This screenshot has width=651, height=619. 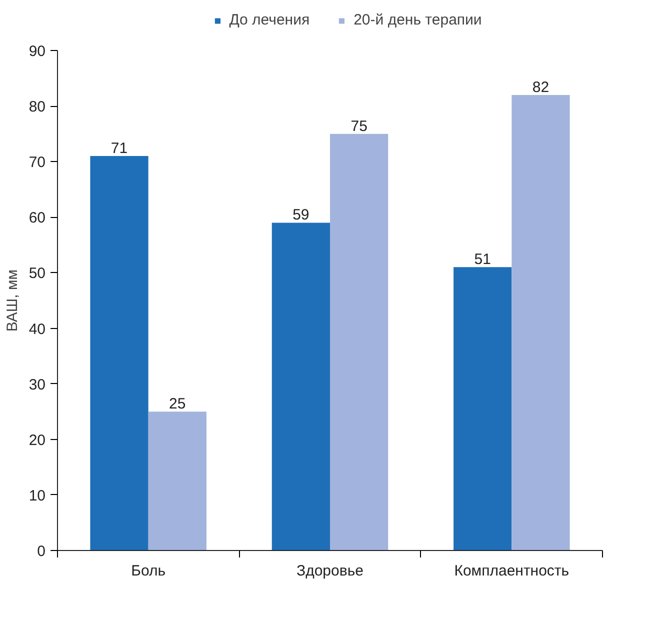 What do you see at coordinates (37, 107) in the screenshot?
I see `y-tick-label: 80` at bounding box center [37, 107].